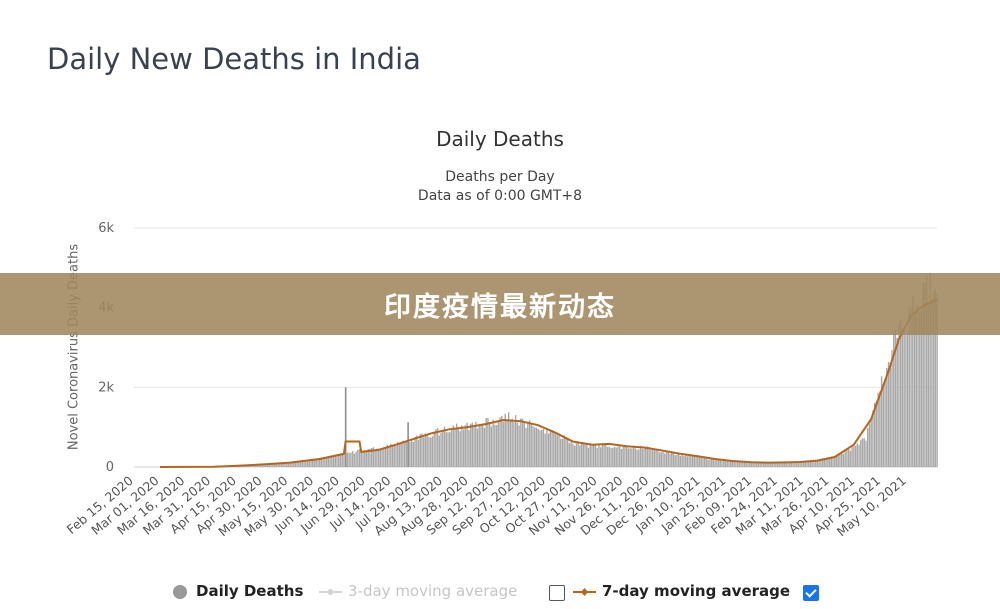  I want to click on banner-text: 印度疫情最新动态, so click(500, 307).